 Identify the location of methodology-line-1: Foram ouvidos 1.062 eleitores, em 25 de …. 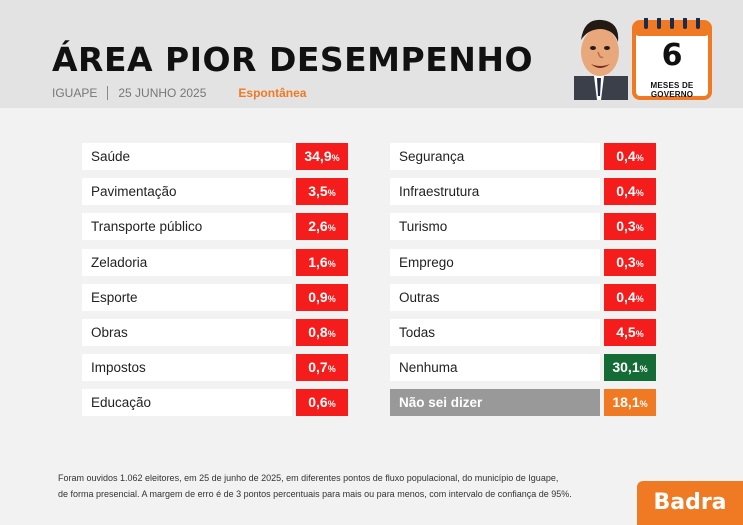
(308, 478).